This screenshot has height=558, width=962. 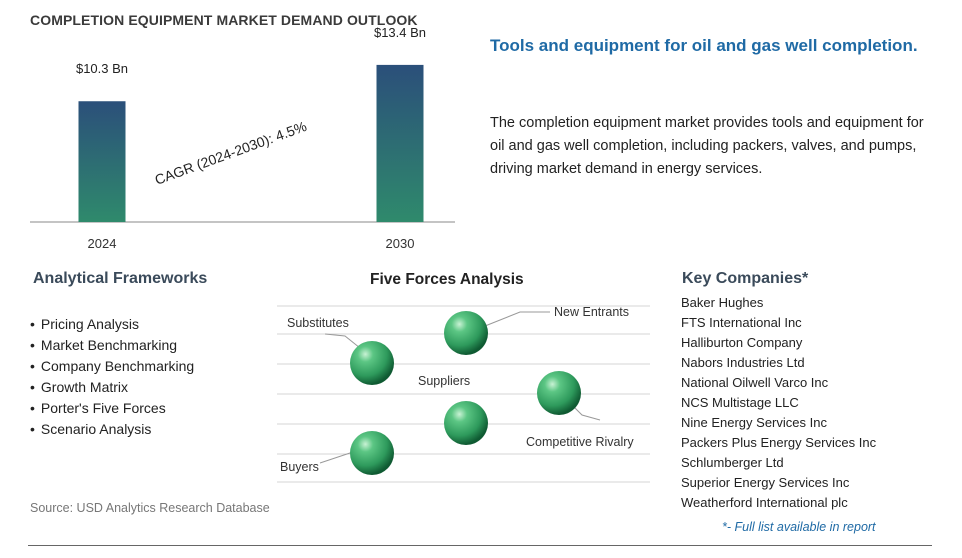 I want to click on sphere-suppliers, so click(x=466, y=423).